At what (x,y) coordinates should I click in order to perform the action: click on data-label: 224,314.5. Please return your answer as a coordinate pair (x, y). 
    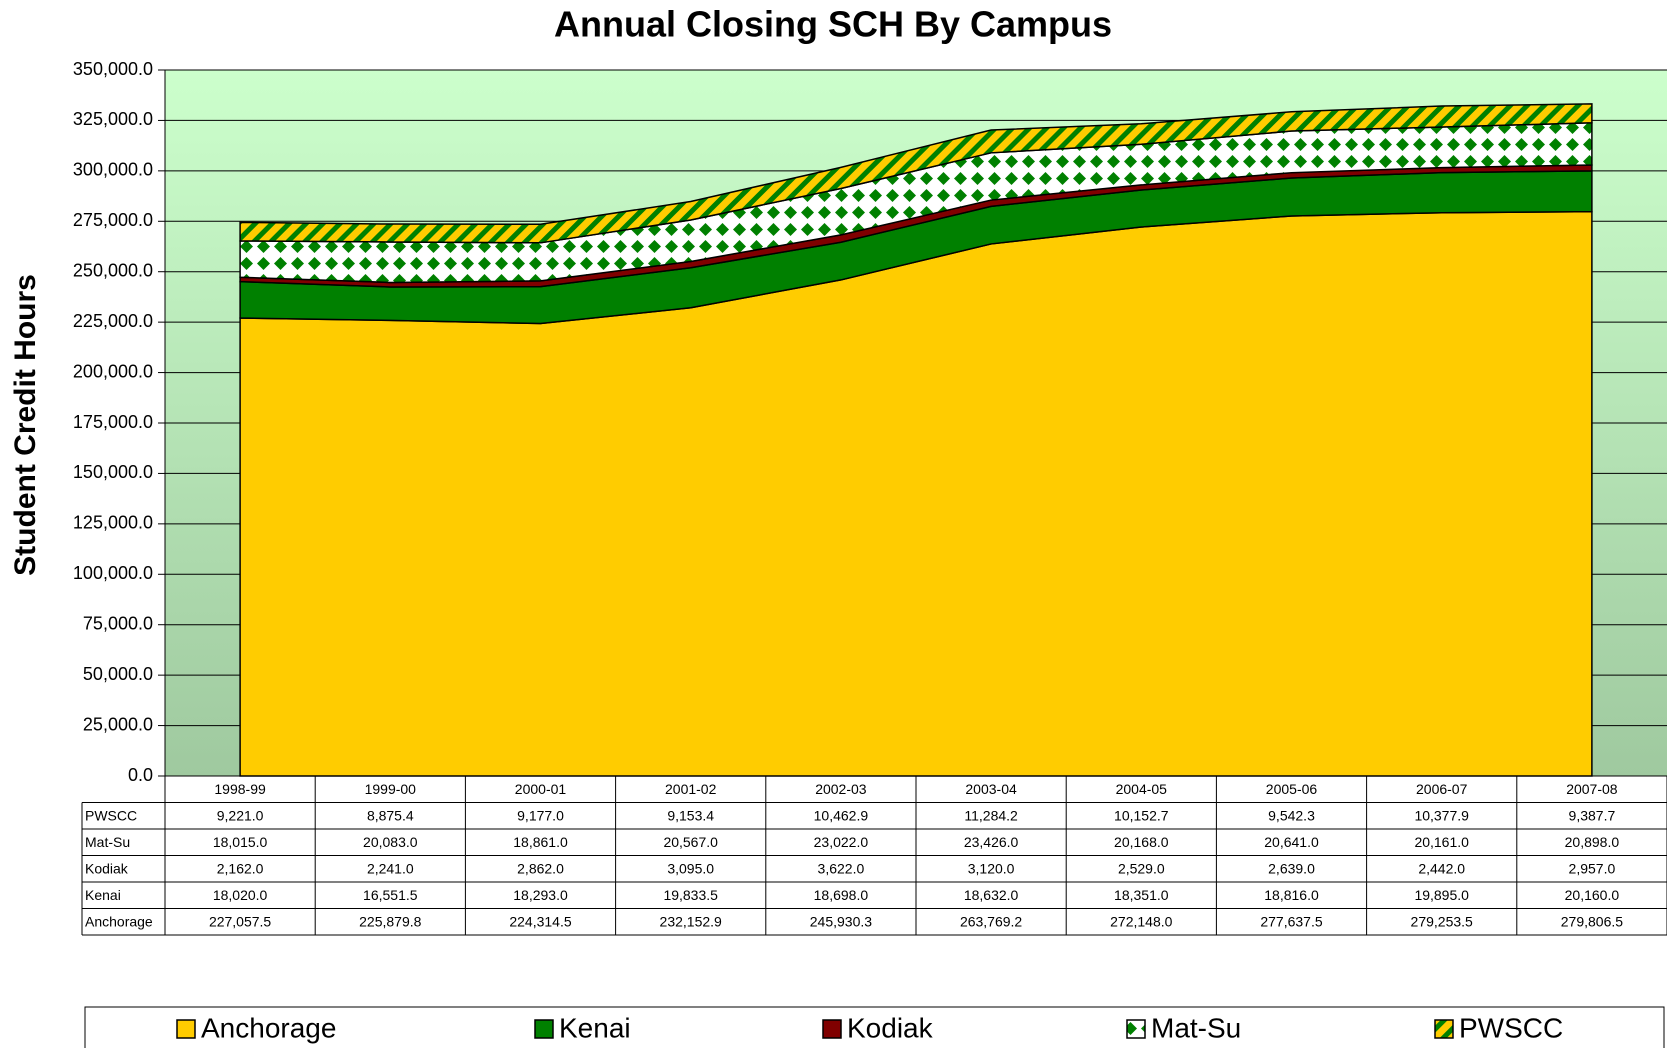
    Looking at the image, I should click on (540, 921).